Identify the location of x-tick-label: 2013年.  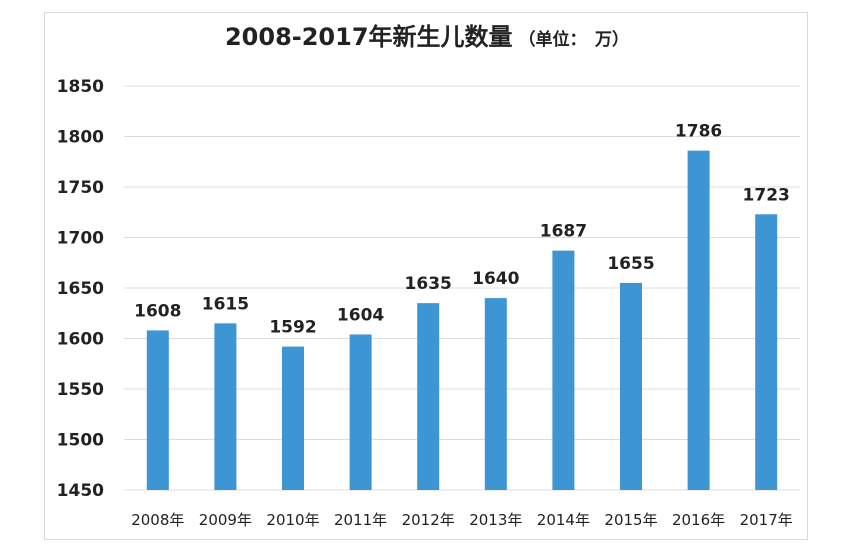
(495, 520).